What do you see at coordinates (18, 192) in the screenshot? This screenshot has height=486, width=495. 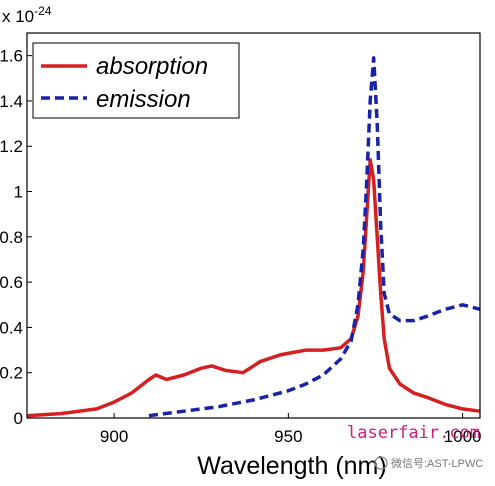 I see `y-tick-label: 1` at bounding box center [18, 192].